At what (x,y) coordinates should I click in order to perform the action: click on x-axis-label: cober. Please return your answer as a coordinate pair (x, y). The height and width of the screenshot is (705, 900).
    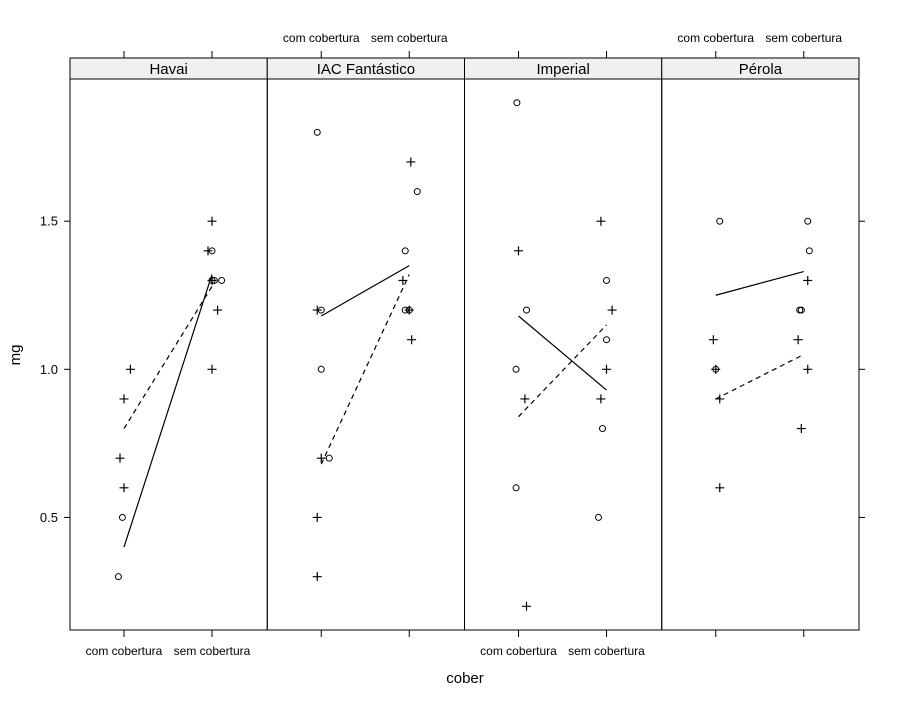
    Looking at the image, I should click on (465, 678).